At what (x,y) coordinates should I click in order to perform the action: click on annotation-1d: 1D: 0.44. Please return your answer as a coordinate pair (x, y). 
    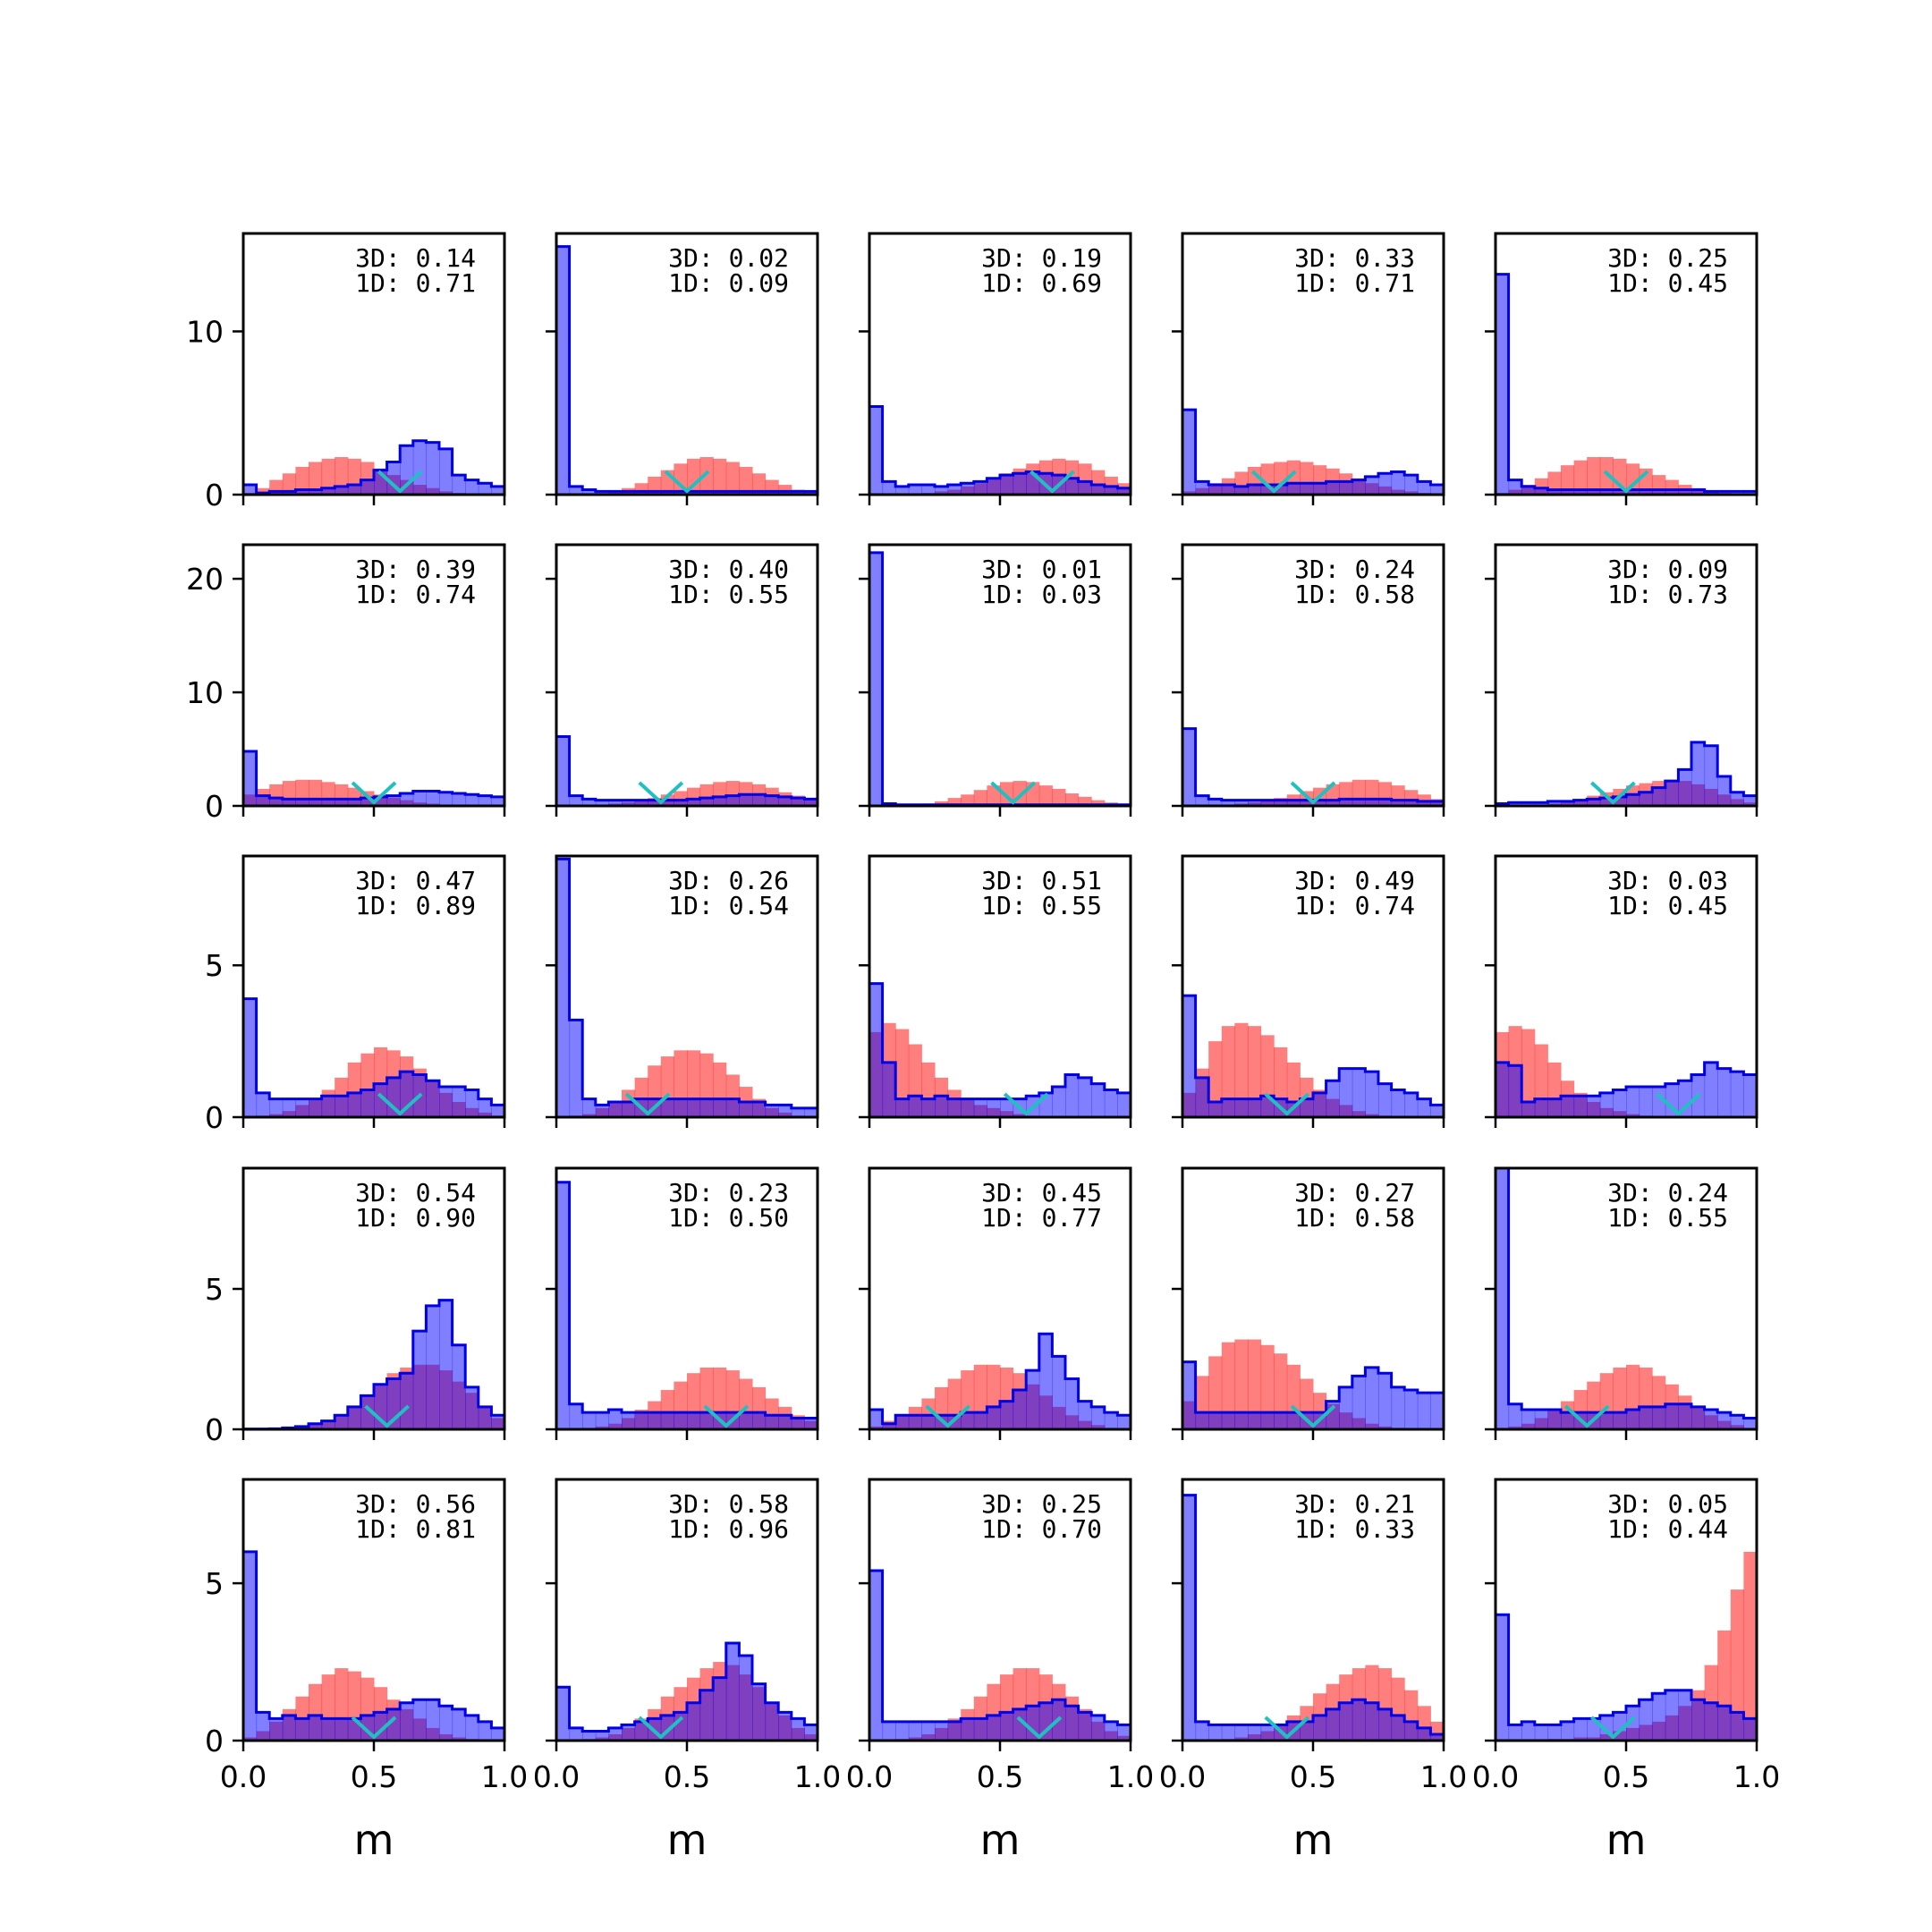
    Looking at the image, I should click on (1667, 1529).